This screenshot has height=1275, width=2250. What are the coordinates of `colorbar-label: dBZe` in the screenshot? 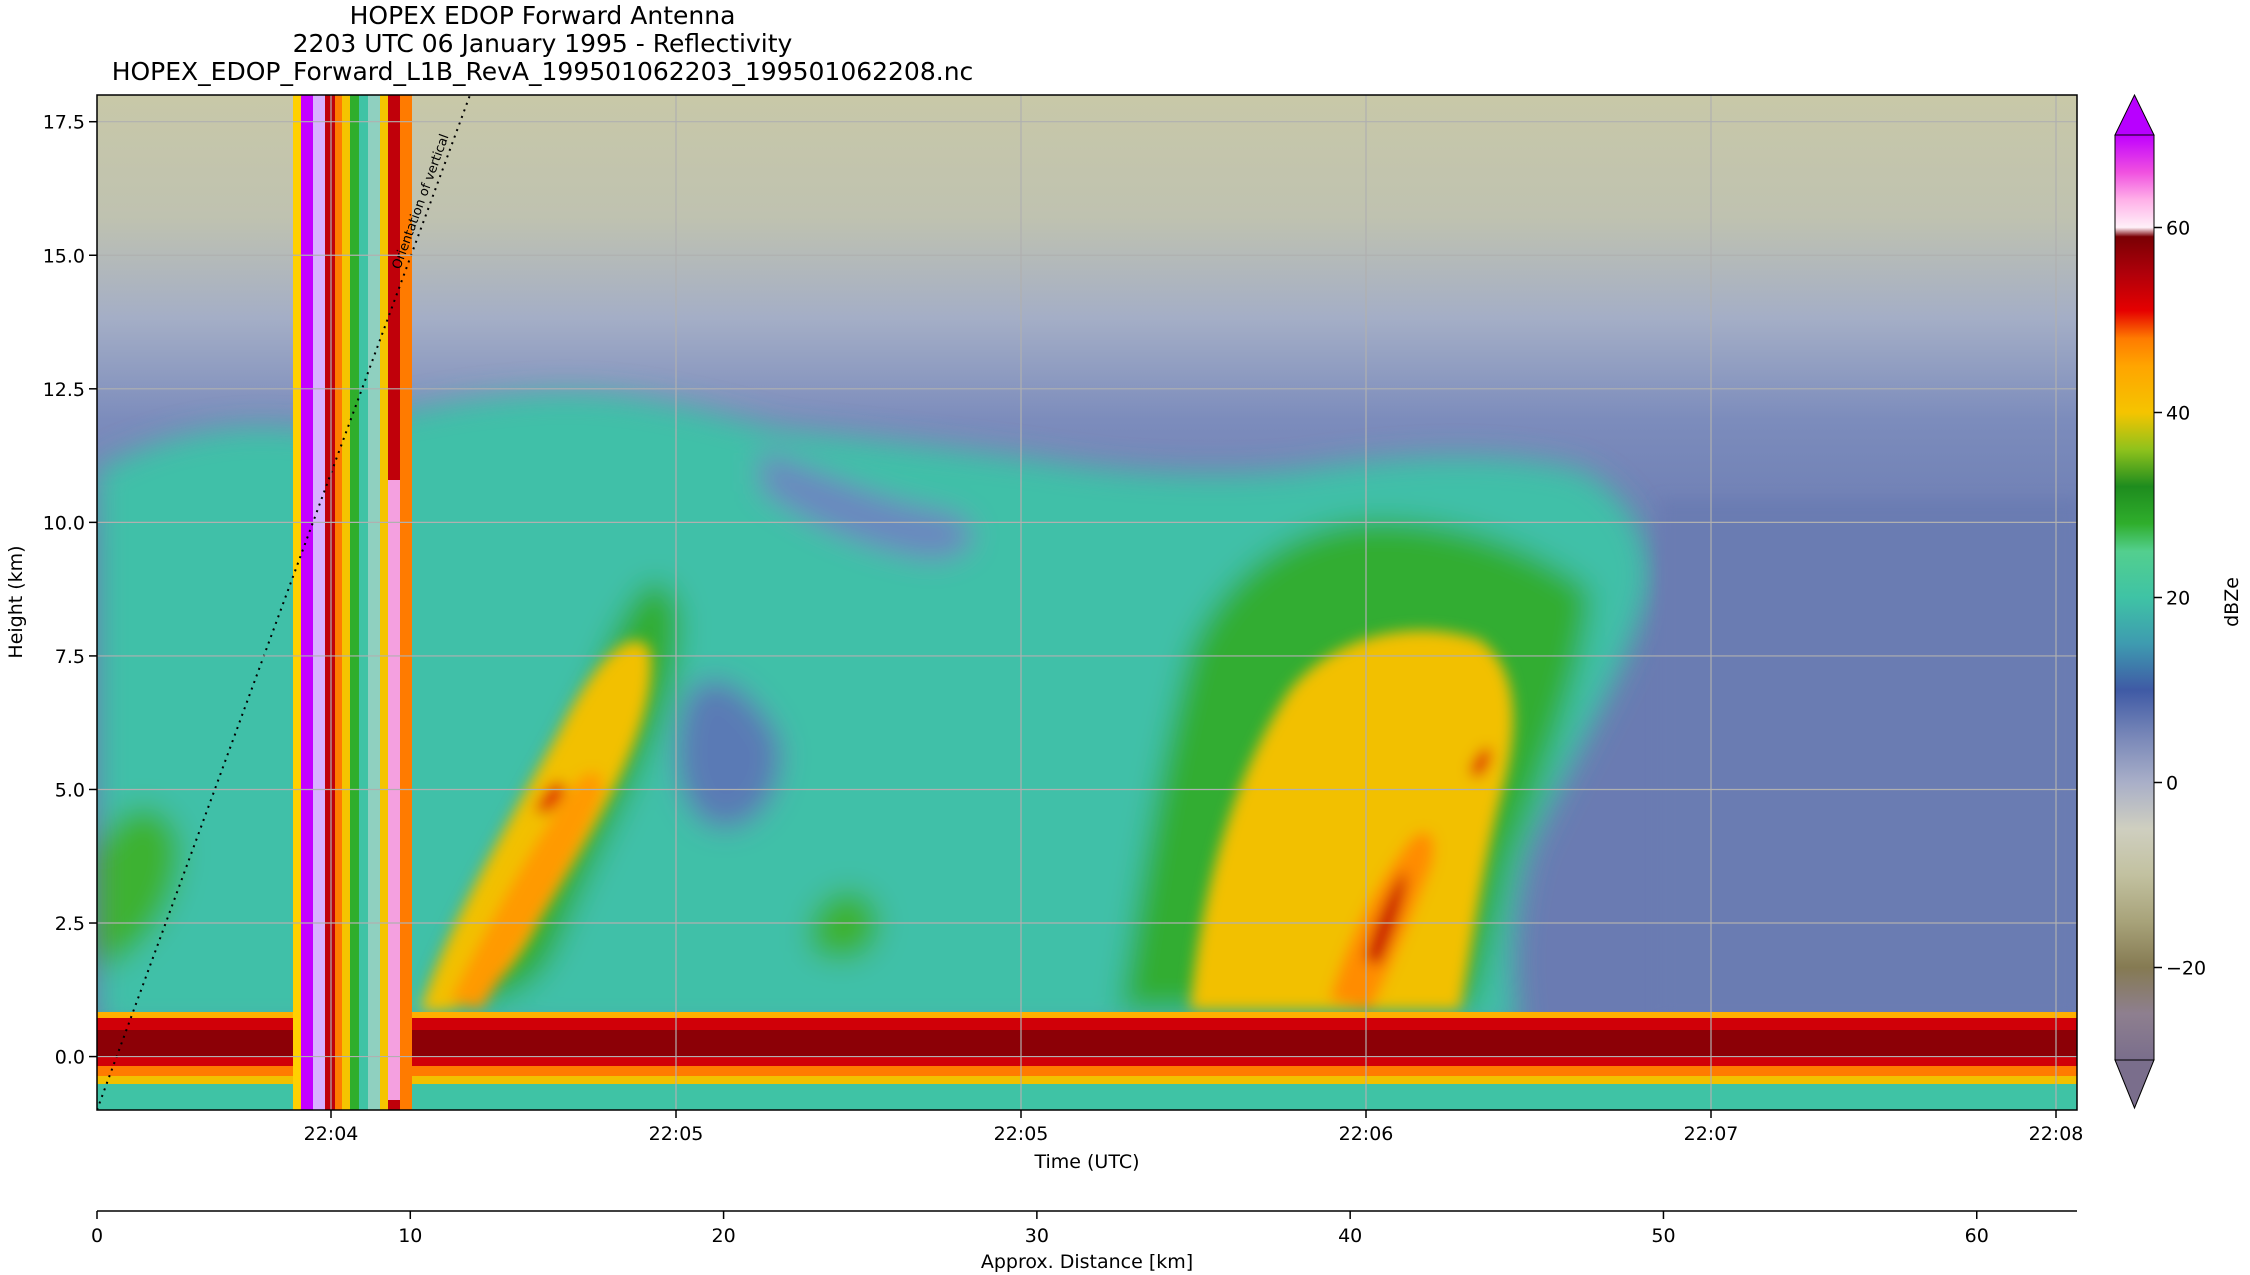 It's located at (2232, 602).